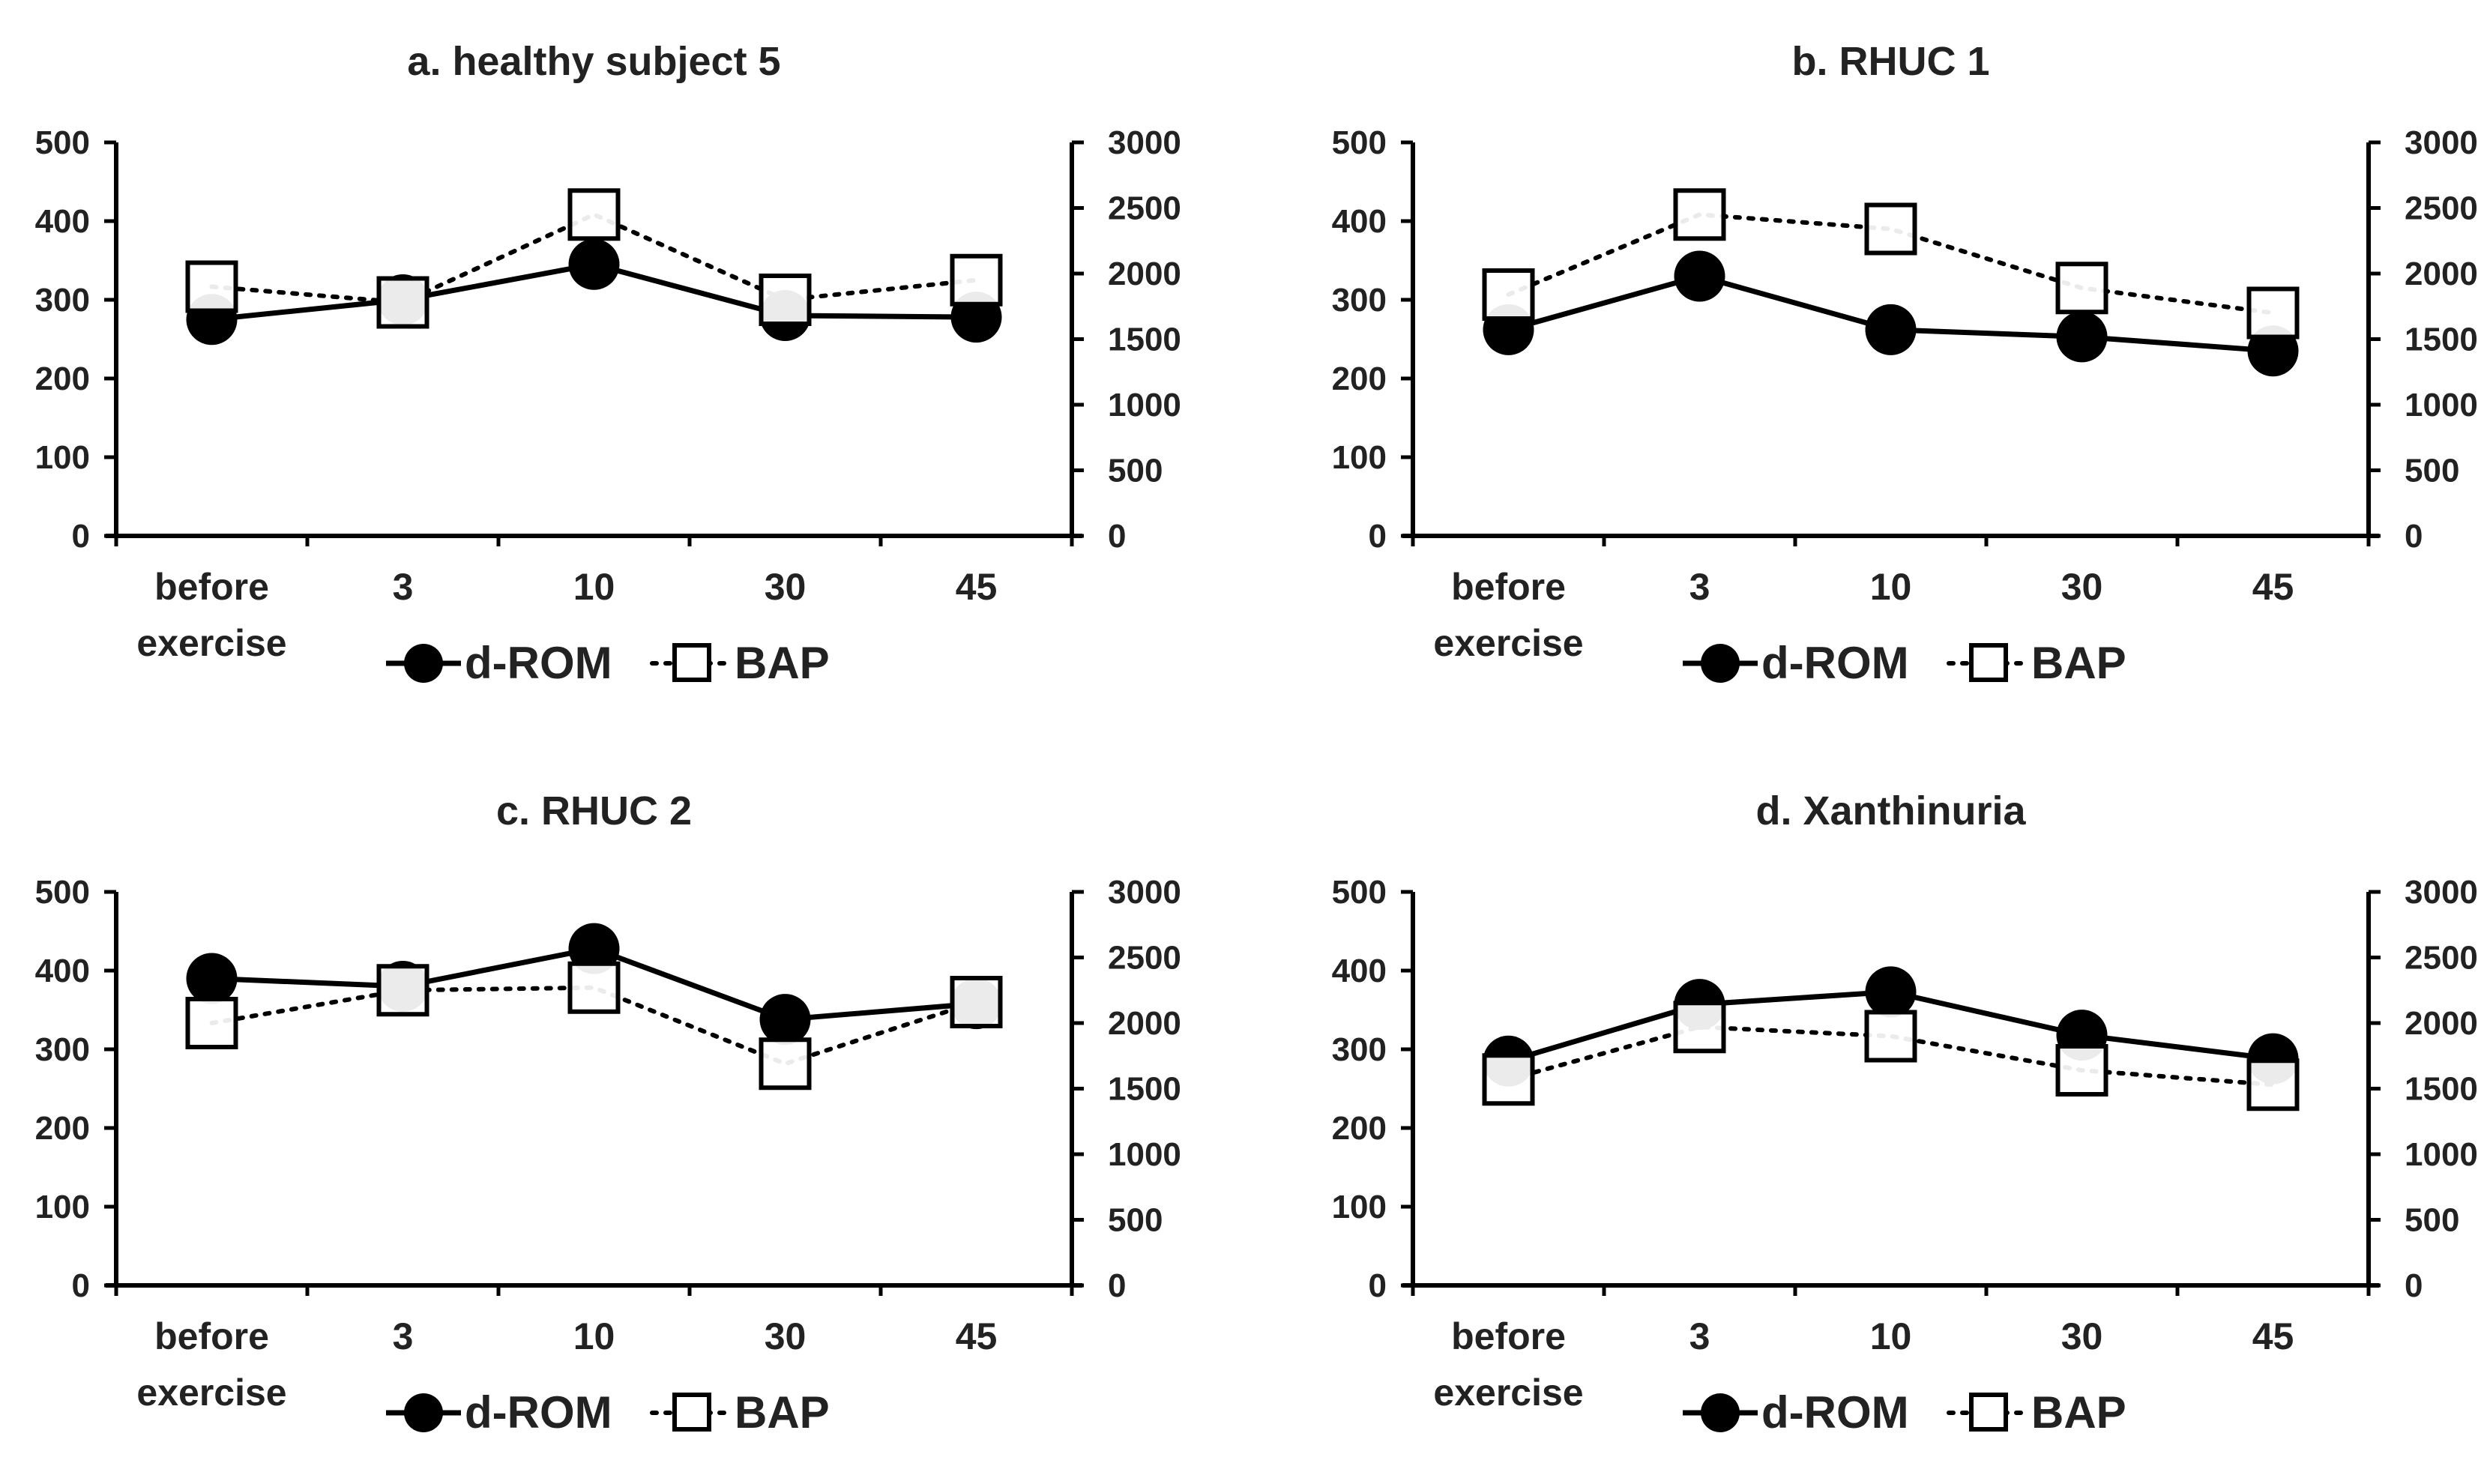 Image resolution: width=2487 pixels, height=1484 pixels. I want to click on chart-title: a. healthy subject 5, so click(593, 62).